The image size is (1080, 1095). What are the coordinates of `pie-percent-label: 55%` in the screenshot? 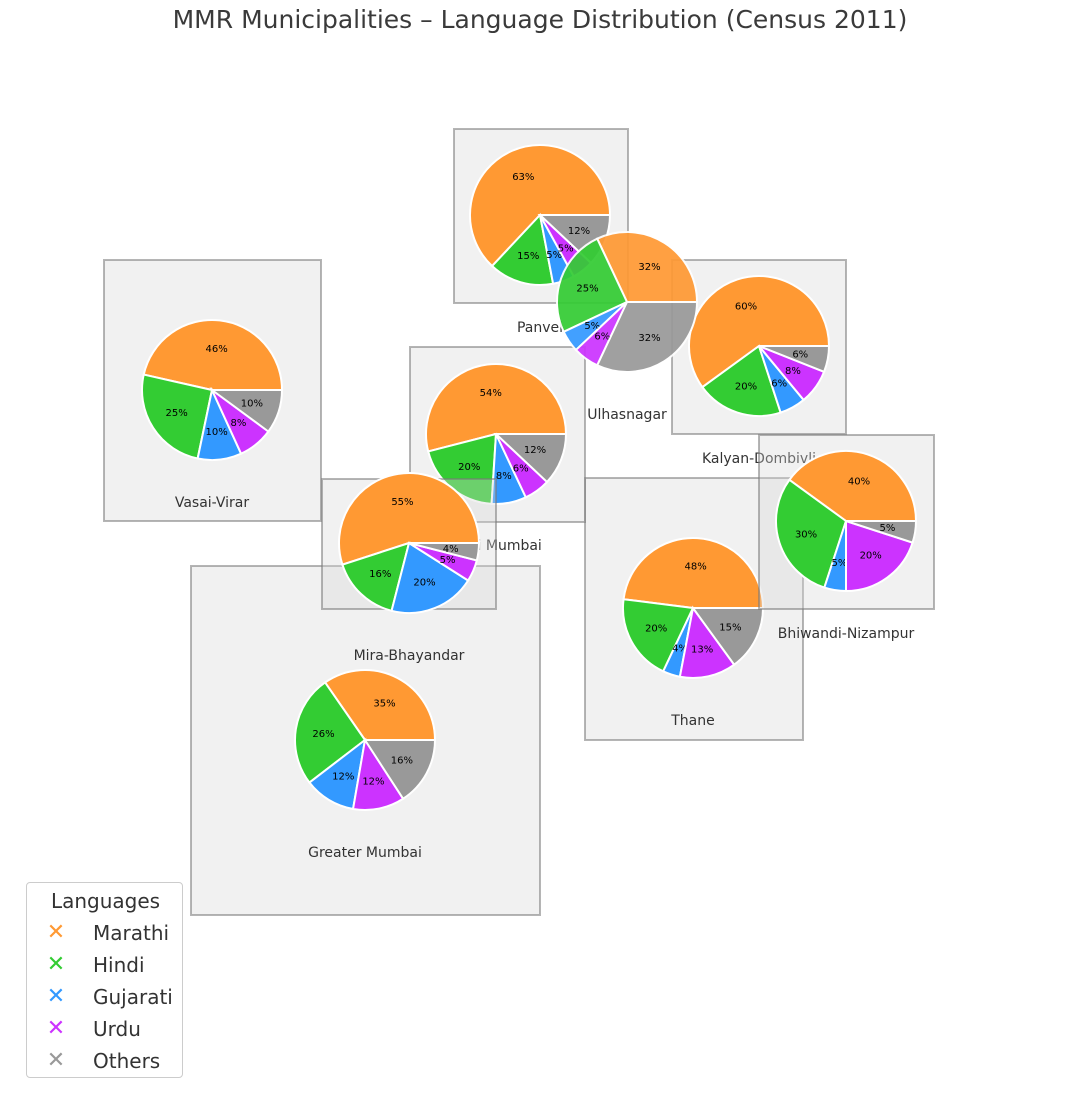 It's located at (402, 502).